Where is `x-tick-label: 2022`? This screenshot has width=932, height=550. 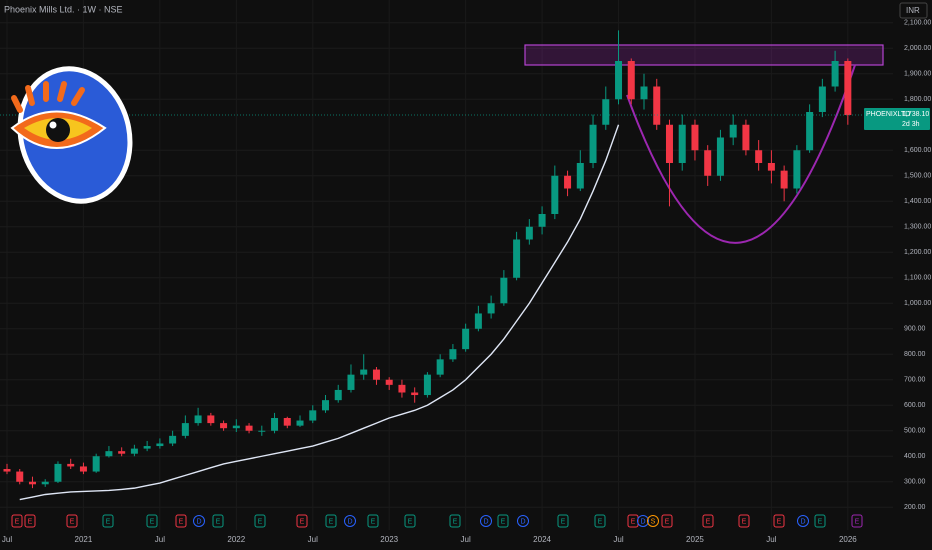 x-tick-label: 2022 is located at coordinates (236, 539).